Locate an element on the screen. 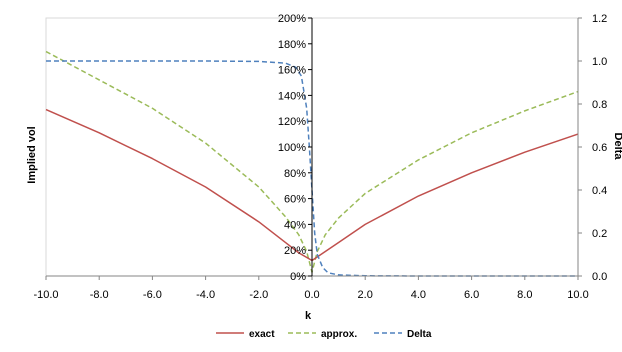  y-tick-label: 80% is located at coordinates (295, 174).